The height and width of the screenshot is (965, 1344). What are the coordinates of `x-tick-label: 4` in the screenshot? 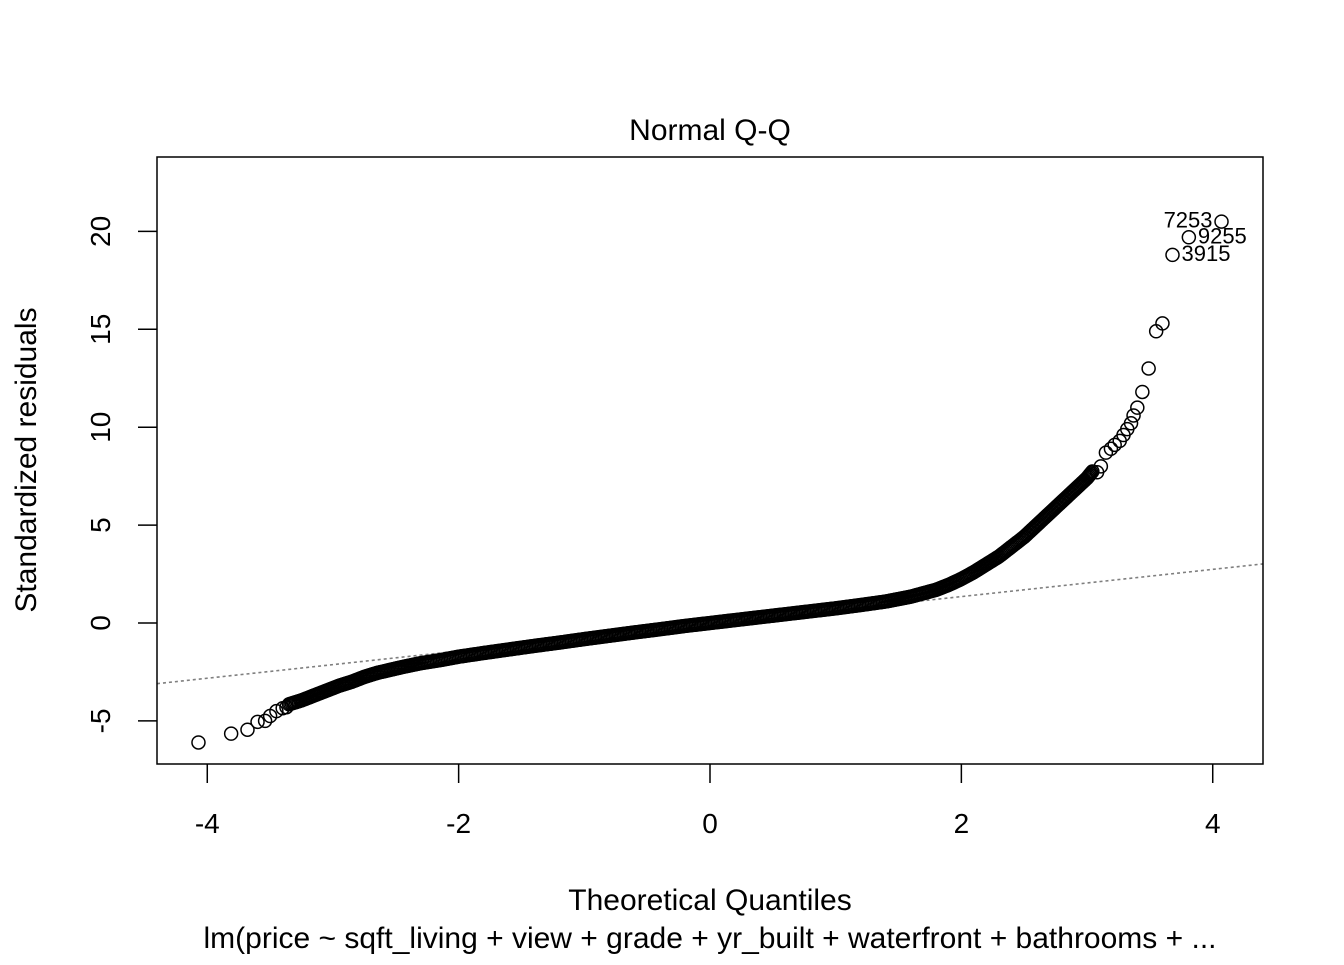 It's located at (1213, 823).